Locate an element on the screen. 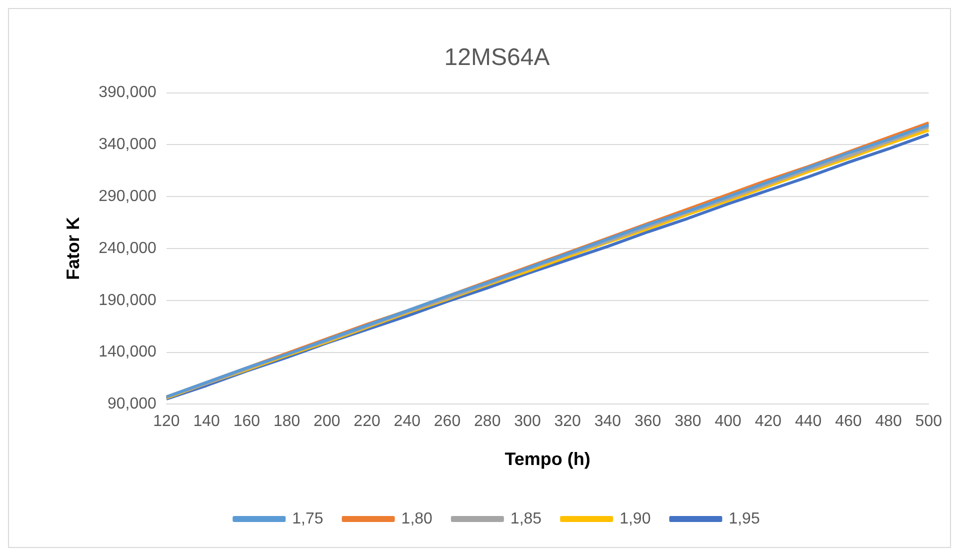 This screenshot has width=961, height=556. x-tick-label: 400 is located at coordinates (728, 421).